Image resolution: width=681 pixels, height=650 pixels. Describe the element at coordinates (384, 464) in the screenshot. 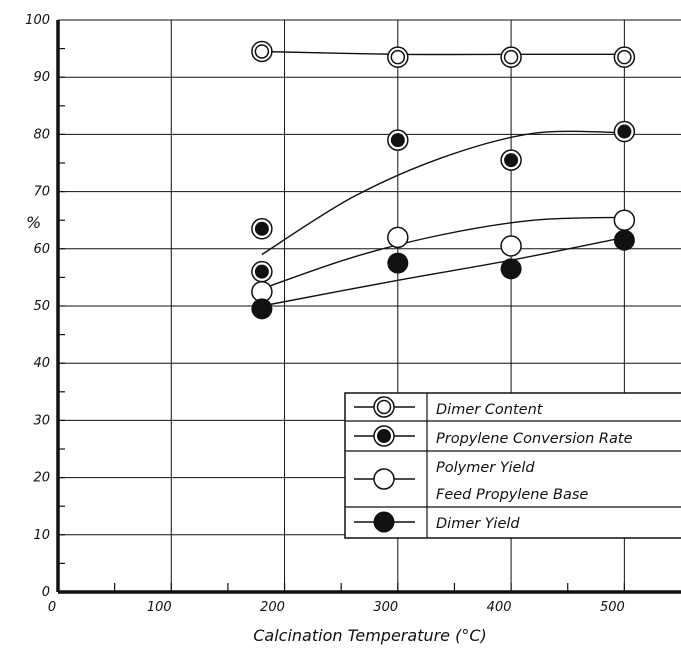

I see `legend-swatches` at that location.